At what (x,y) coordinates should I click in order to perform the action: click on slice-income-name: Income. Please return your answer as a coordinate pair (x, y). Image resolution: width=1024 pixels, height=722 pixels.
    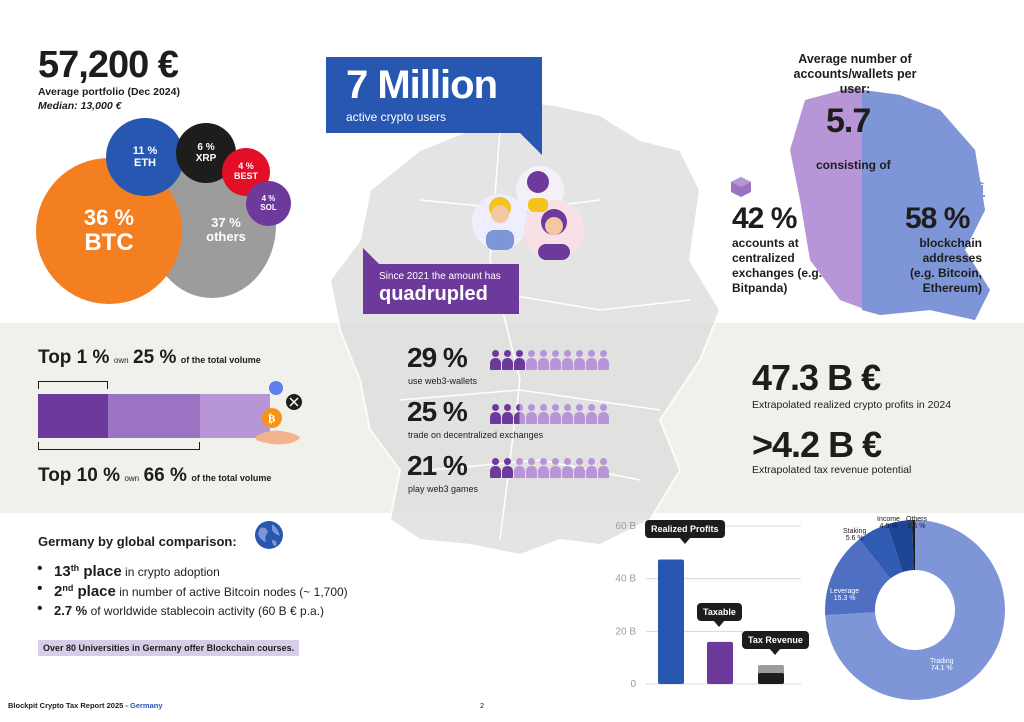
    Looking at the image, I should click on (888, 519).